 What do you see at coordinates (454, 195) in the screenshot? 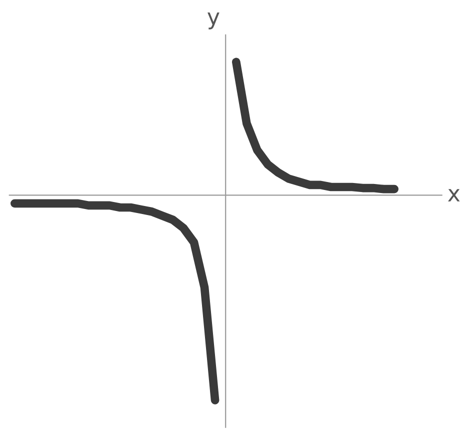
I see `x-axis-title: x` at bounding box center [454, 195].